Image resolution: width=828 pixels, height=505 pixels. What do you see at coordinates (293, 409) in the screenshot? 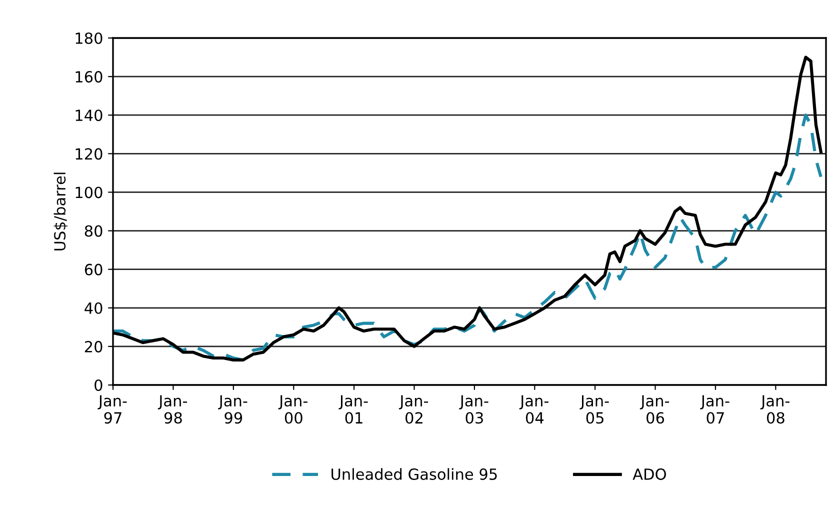
I see `x-tick-label: Jan- 00` at bounding box center [293, 409].